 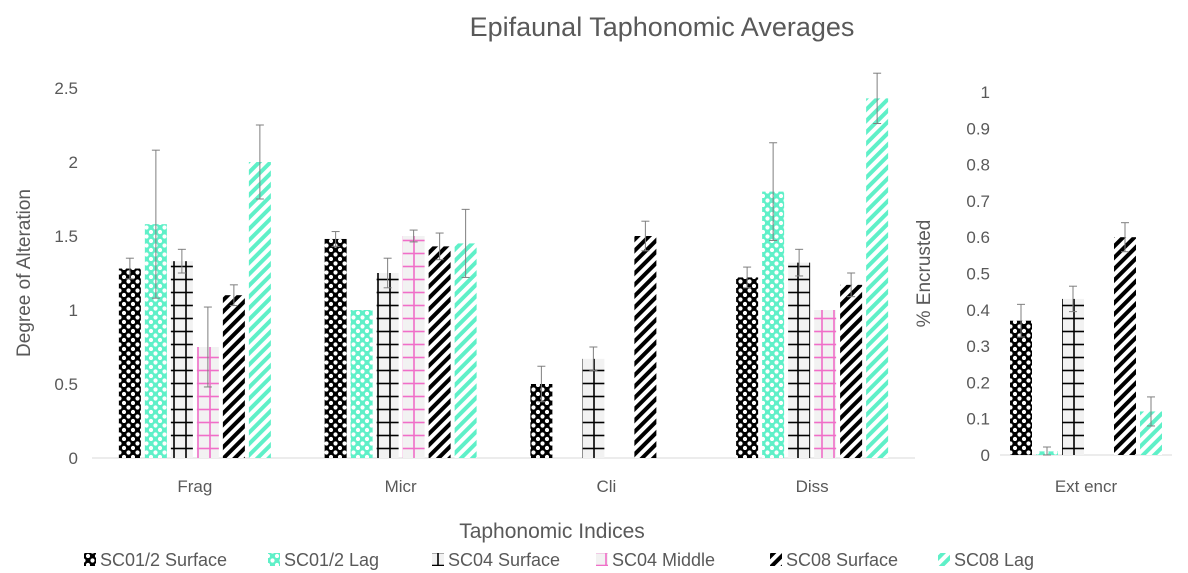 What do you see at coordinates (842, 560) in the screenshot?
I see `legend-label: SC08 Surface` at bounding box center [842, 560].